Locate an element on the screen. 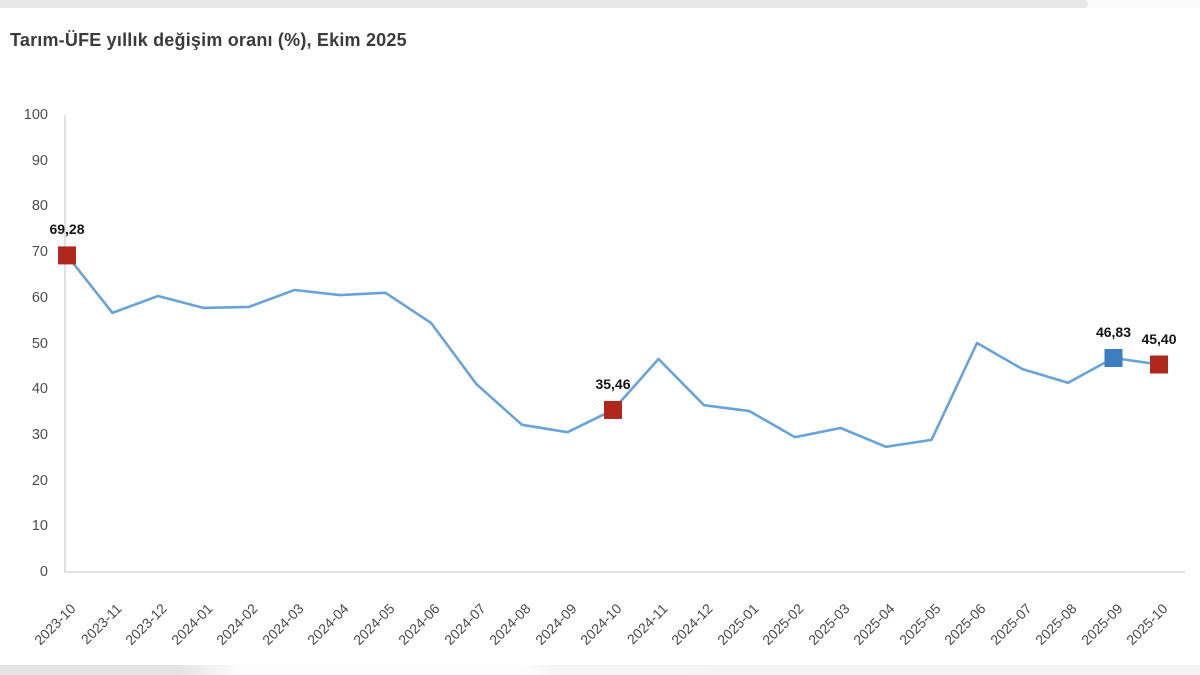 The image size is (1200, 675). data-point-value-label: 45,40 is located at coordinates (1159, 338).